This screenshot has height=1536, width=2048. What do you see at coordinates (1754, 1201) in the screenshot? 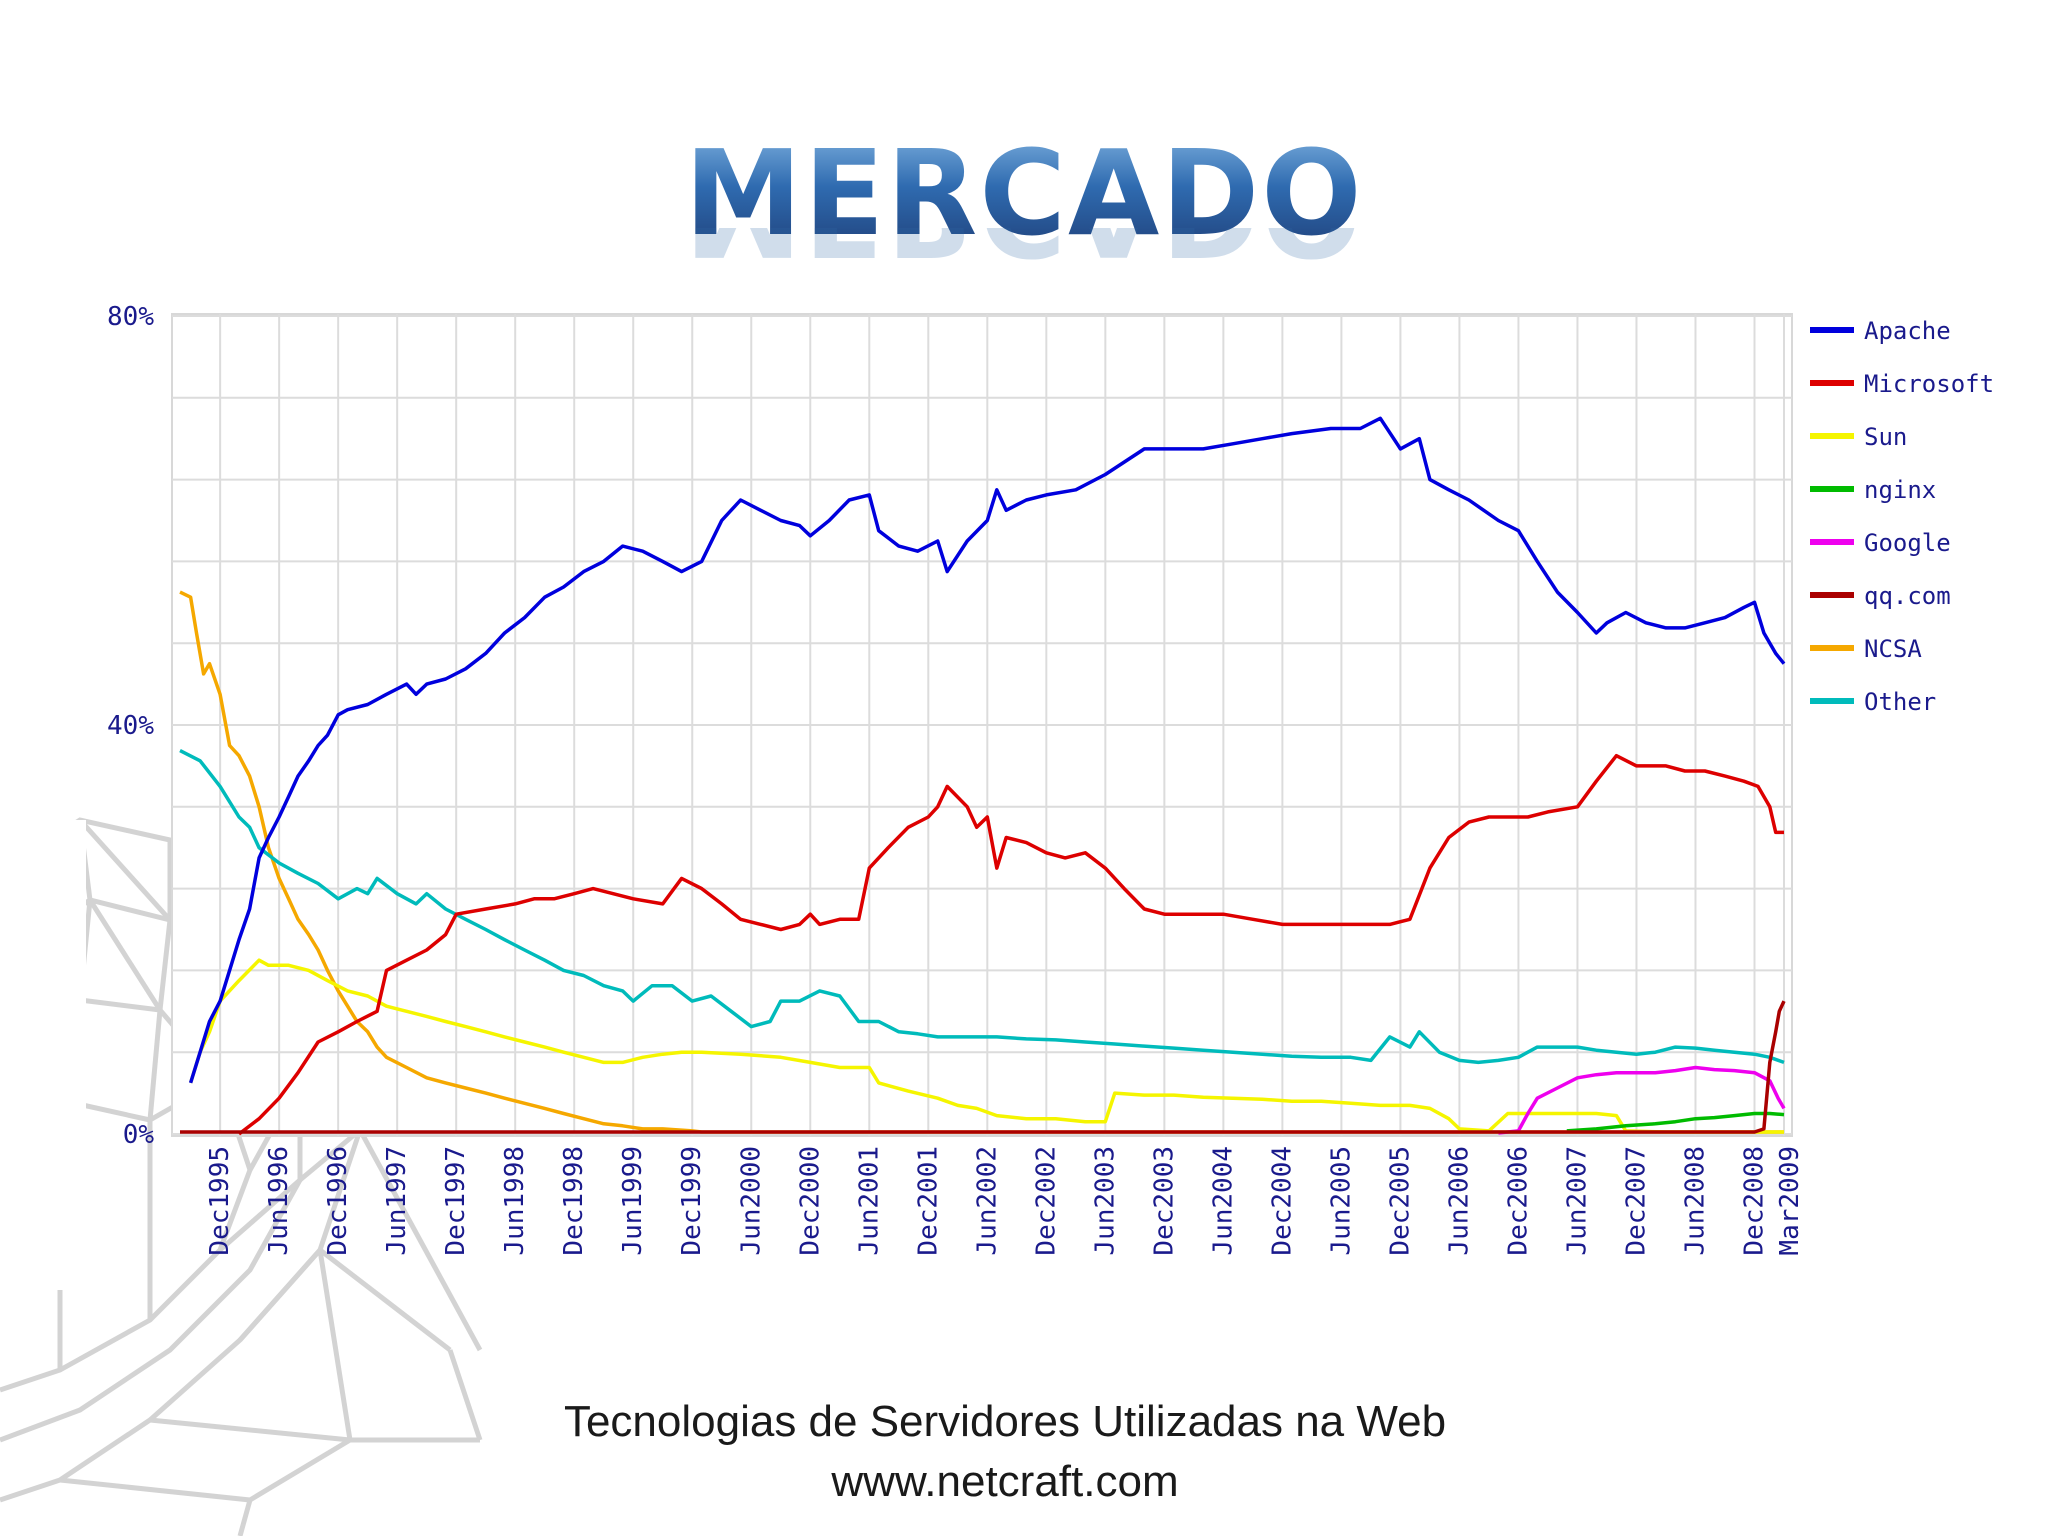
I see `x-tick-label: Dec2008` at bounding box center [1754, 1201].